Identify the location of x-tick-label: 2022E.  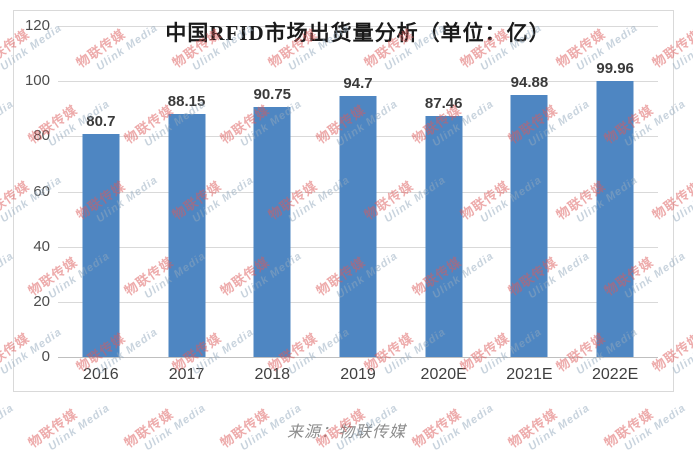
(615, 374).